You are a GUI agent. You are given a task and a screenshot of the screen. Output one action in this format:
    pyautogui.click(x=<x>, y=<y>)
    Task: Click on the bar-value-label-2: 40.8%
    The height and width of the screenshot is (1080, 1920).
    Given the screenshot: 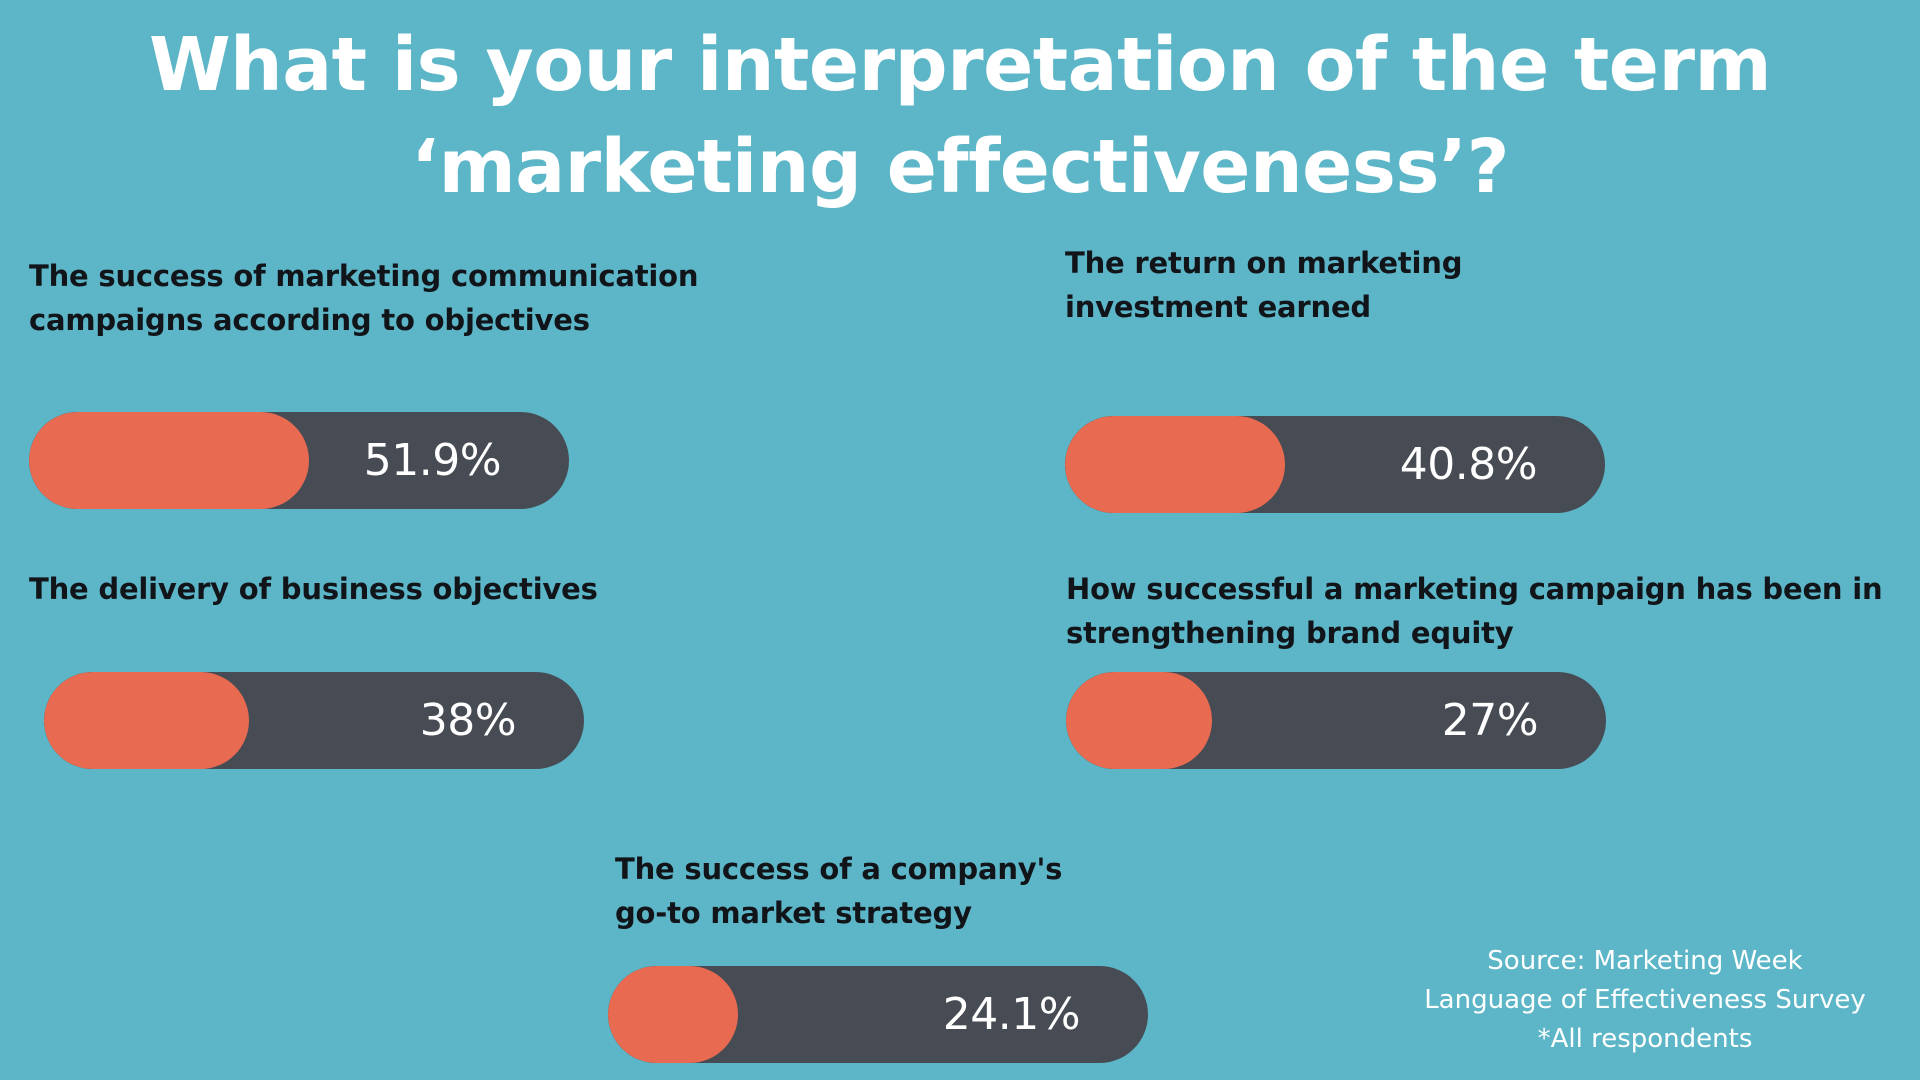 What is the action you would take?
    pyautogui.click(x=1468, y=464)
    